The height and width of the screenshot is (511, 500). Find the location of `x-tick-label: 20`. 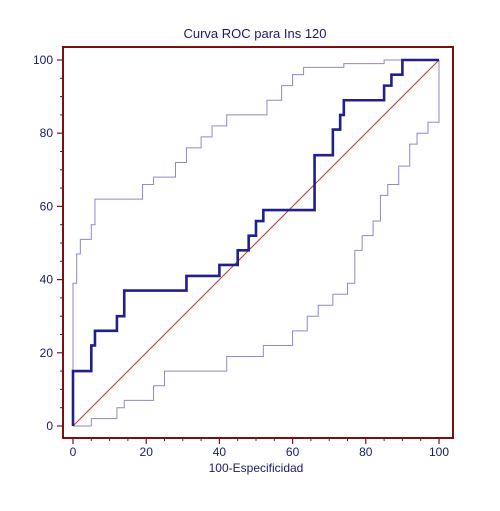

x-tick-label: 20 is located at coordinates (147, 452).